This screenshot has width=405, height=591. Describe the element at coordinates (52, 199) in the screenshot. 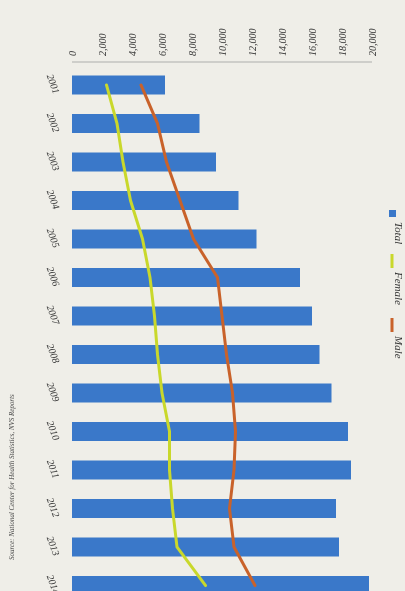

I see `category-label: 2004` at that location.